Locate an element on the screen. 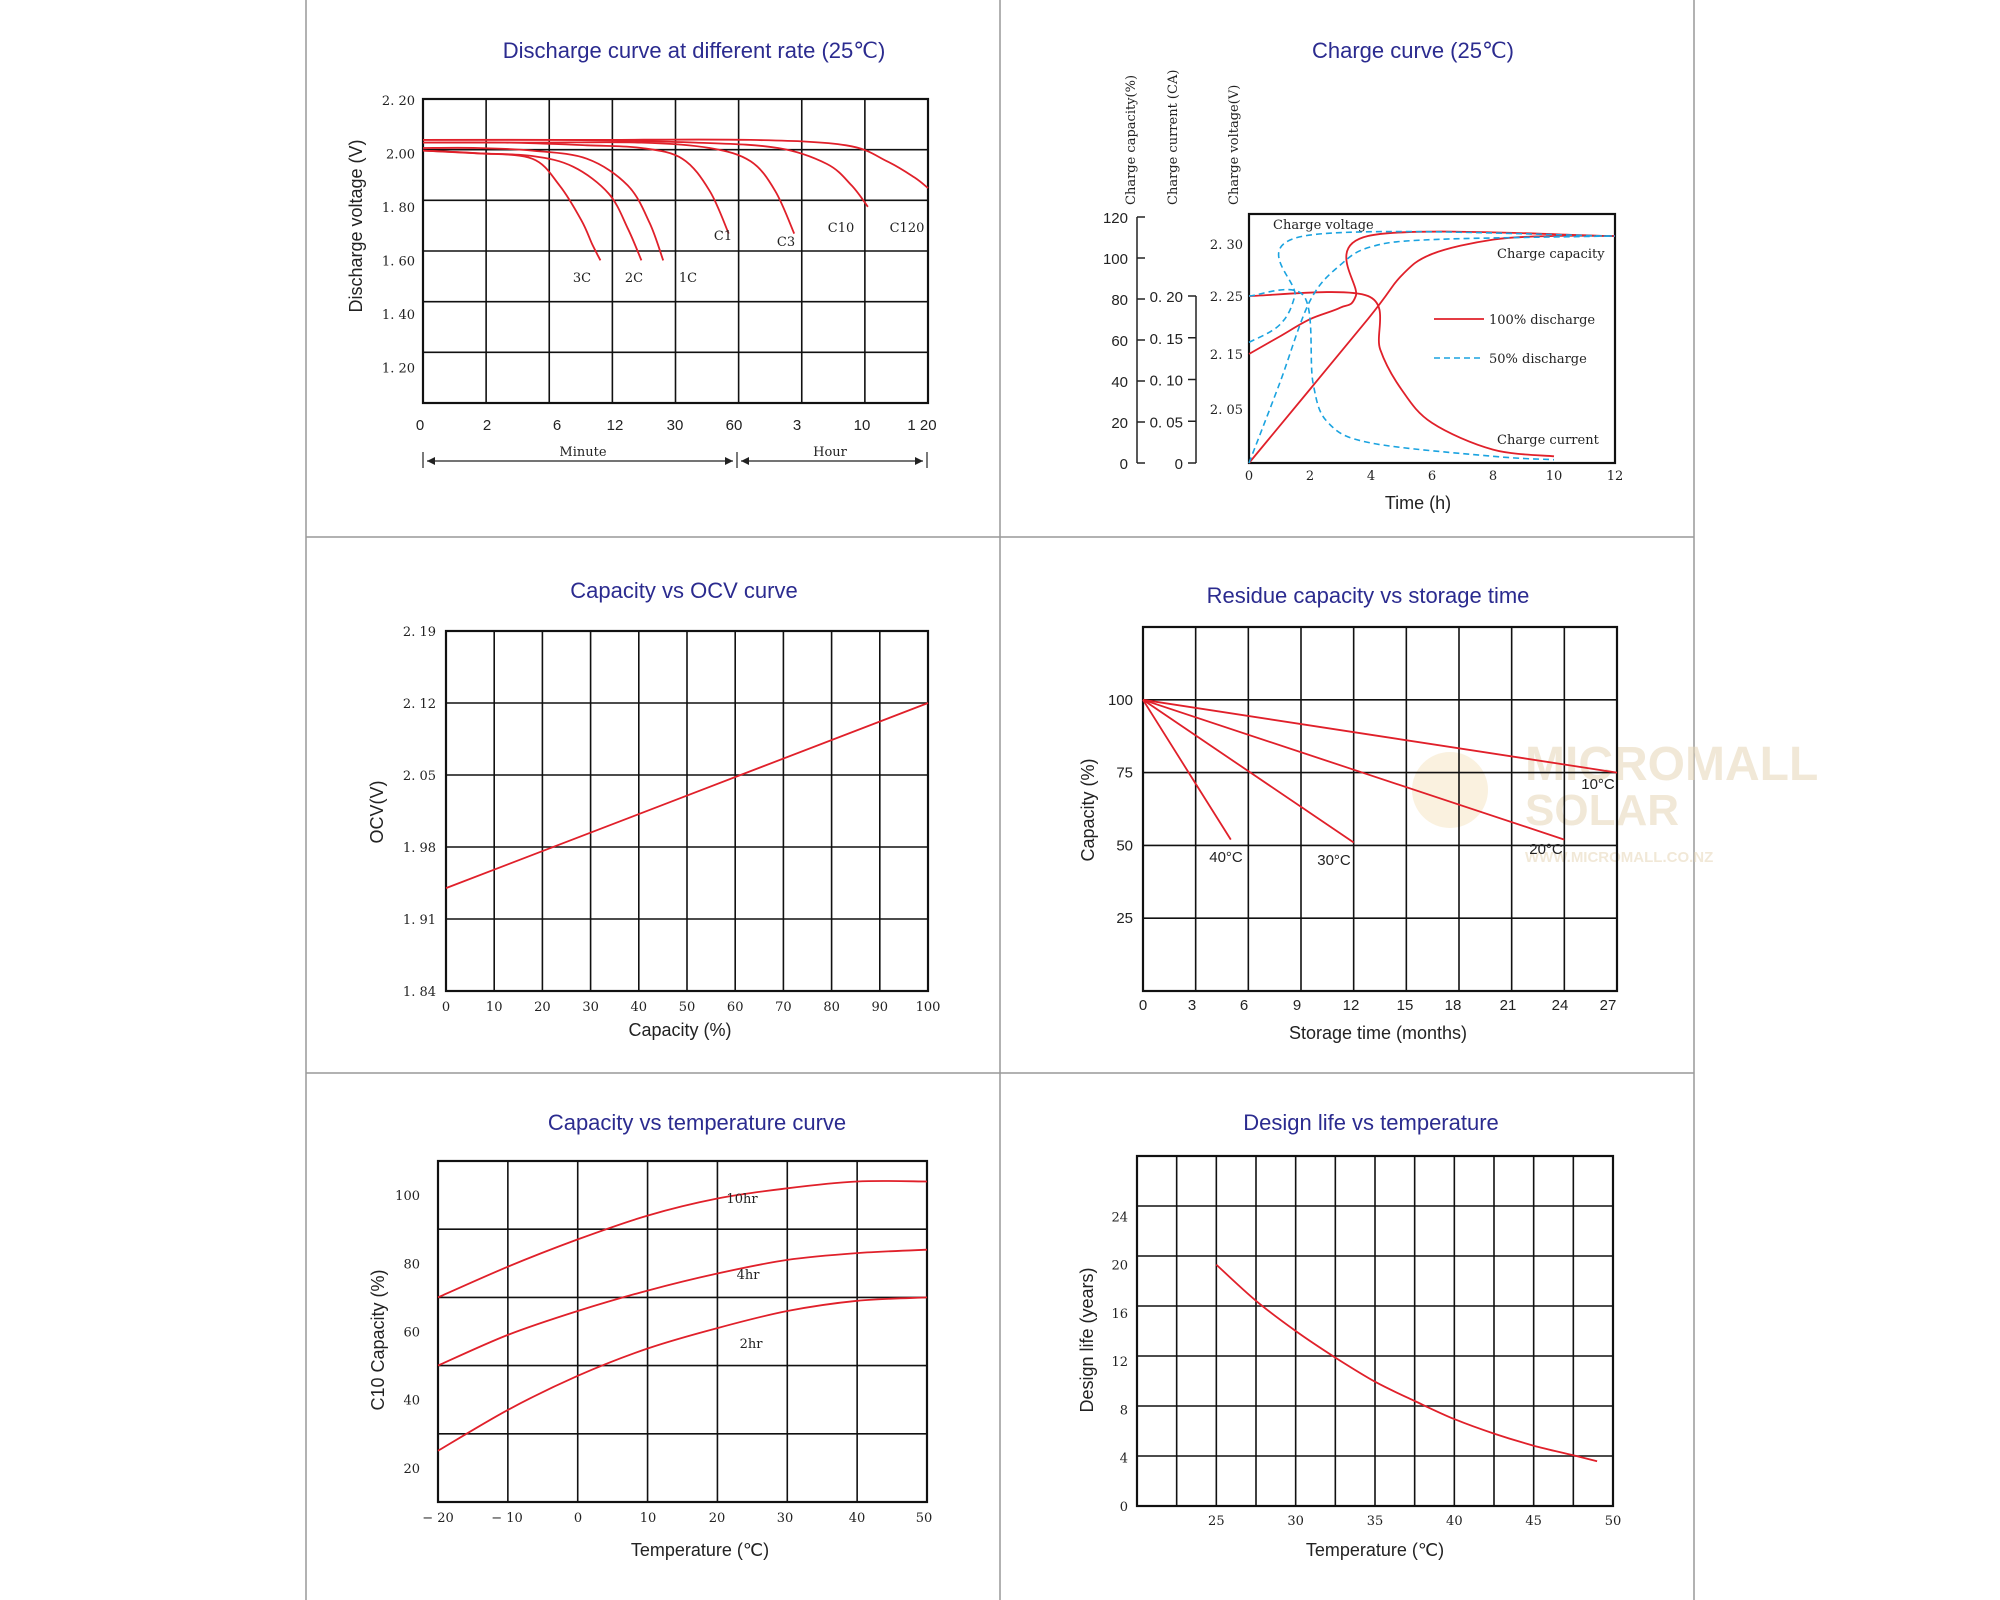 Image resolution: width=2000 pixels, height=1600 pixels. charge-capacity-tick-label: 100 is located at coordinates (1115, 259).